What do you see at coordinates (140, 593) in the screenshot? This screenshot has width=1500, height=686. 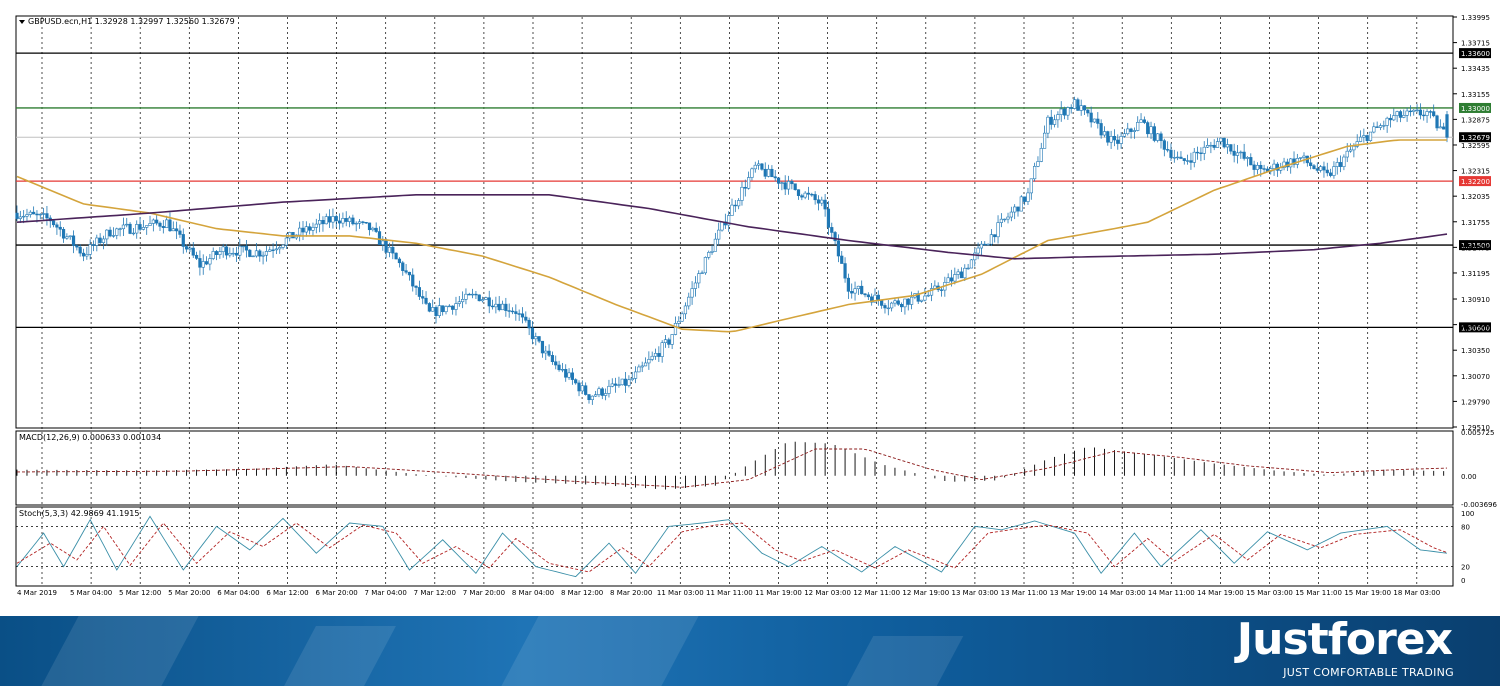 I see `x-tick-label: 5 Mar 12:00` at bounding box center [140, 593].